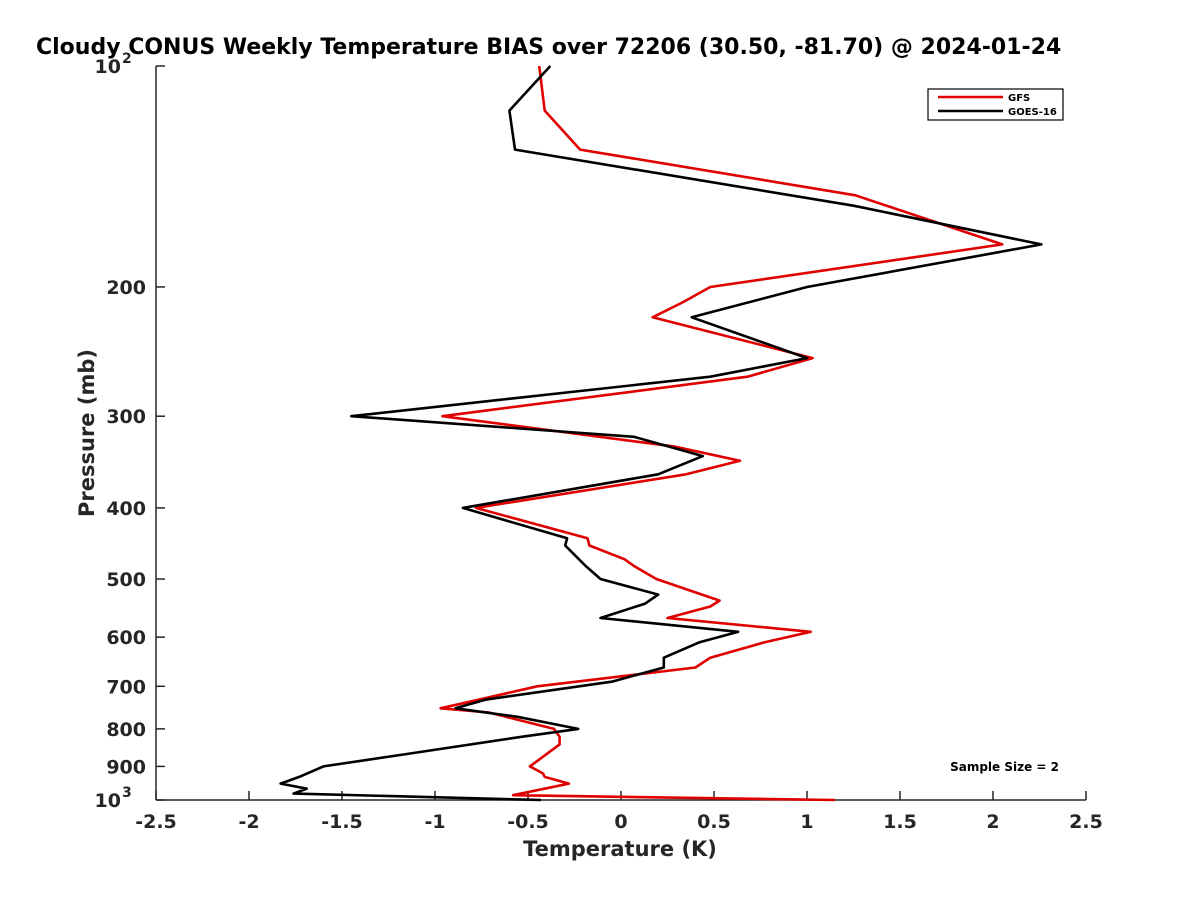  I want to click on x-tick-label: 0, so click(620, 822).